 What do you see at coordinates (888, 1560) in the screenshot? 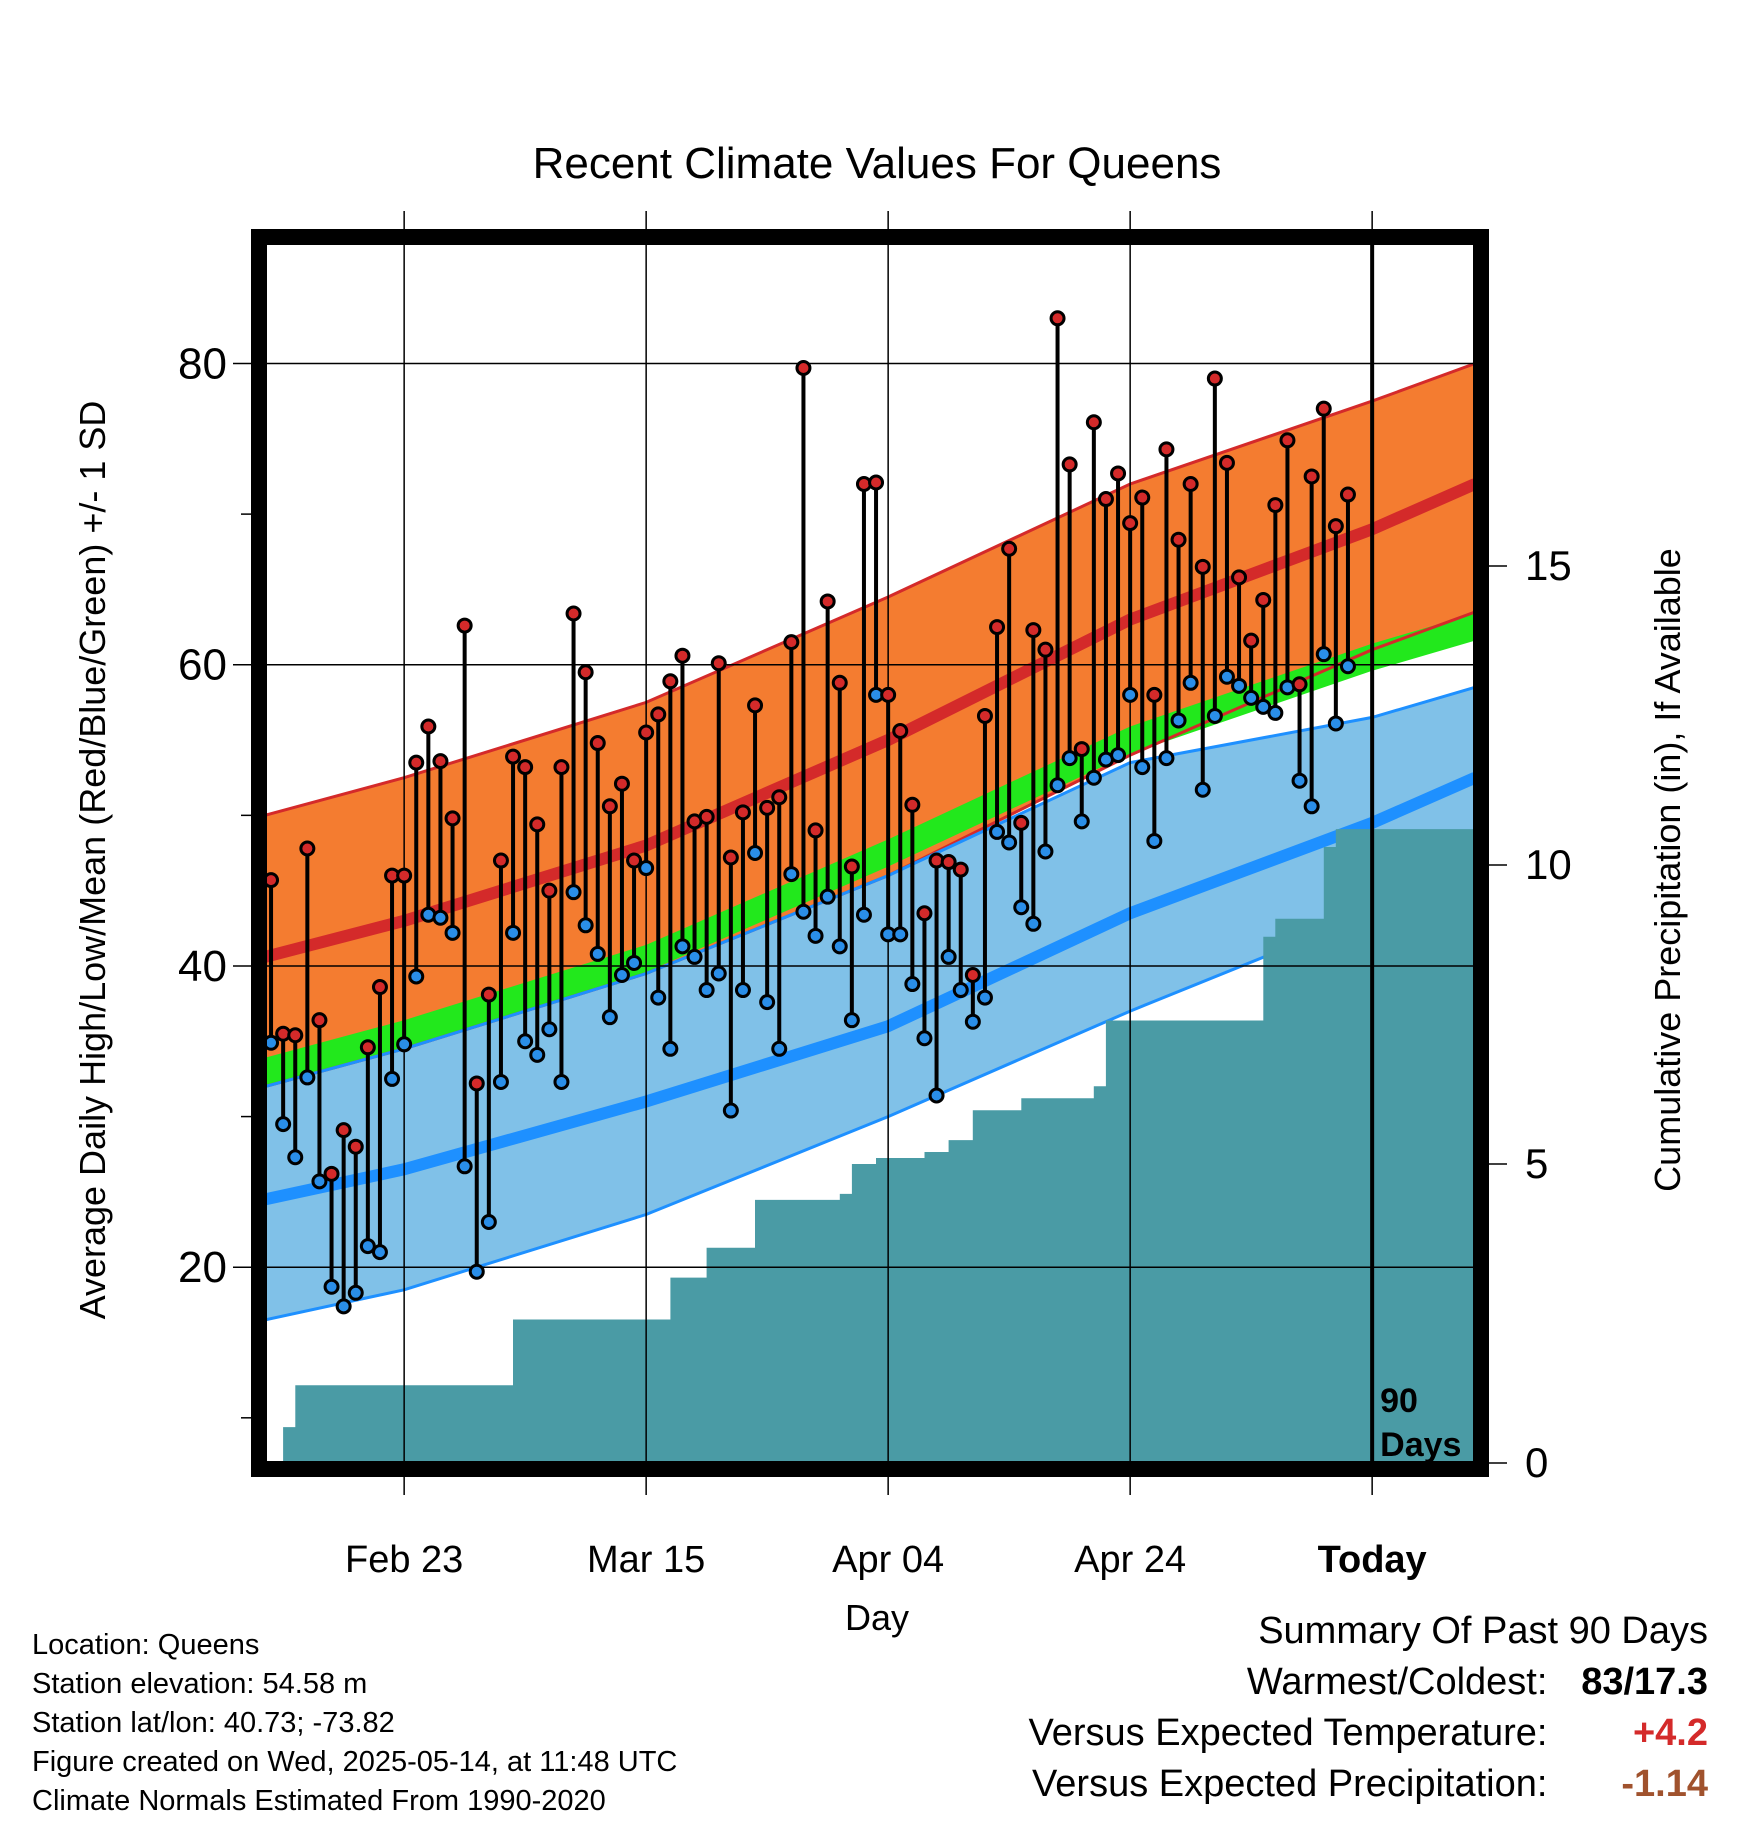
I see `x-tick-label: Apr 04` at bounding box center [888, 1560].